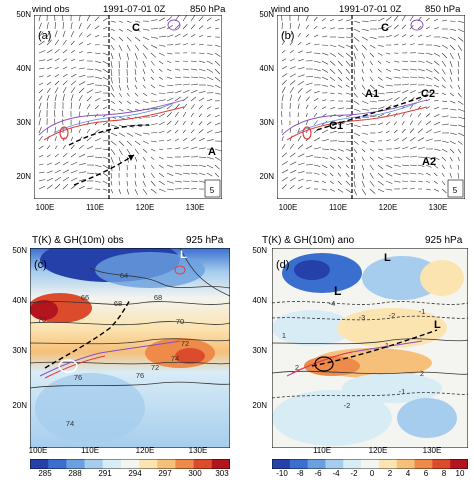 The height and width of the screenshot is (480, 474). Describe the element at coordinates (180, 321) in the screenshot. I see `contour-label: 70` at that location.